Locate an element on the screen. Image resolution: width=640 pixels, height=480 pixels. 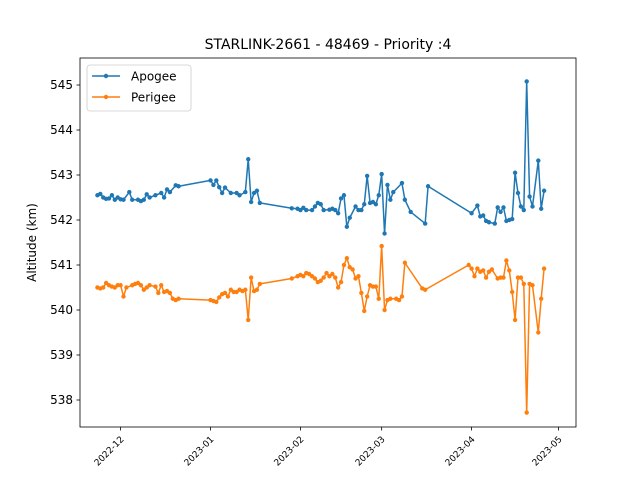
chart-title: STARLINK-2661 - 48469 - Priority :4 is located at coordinates (328, 45).